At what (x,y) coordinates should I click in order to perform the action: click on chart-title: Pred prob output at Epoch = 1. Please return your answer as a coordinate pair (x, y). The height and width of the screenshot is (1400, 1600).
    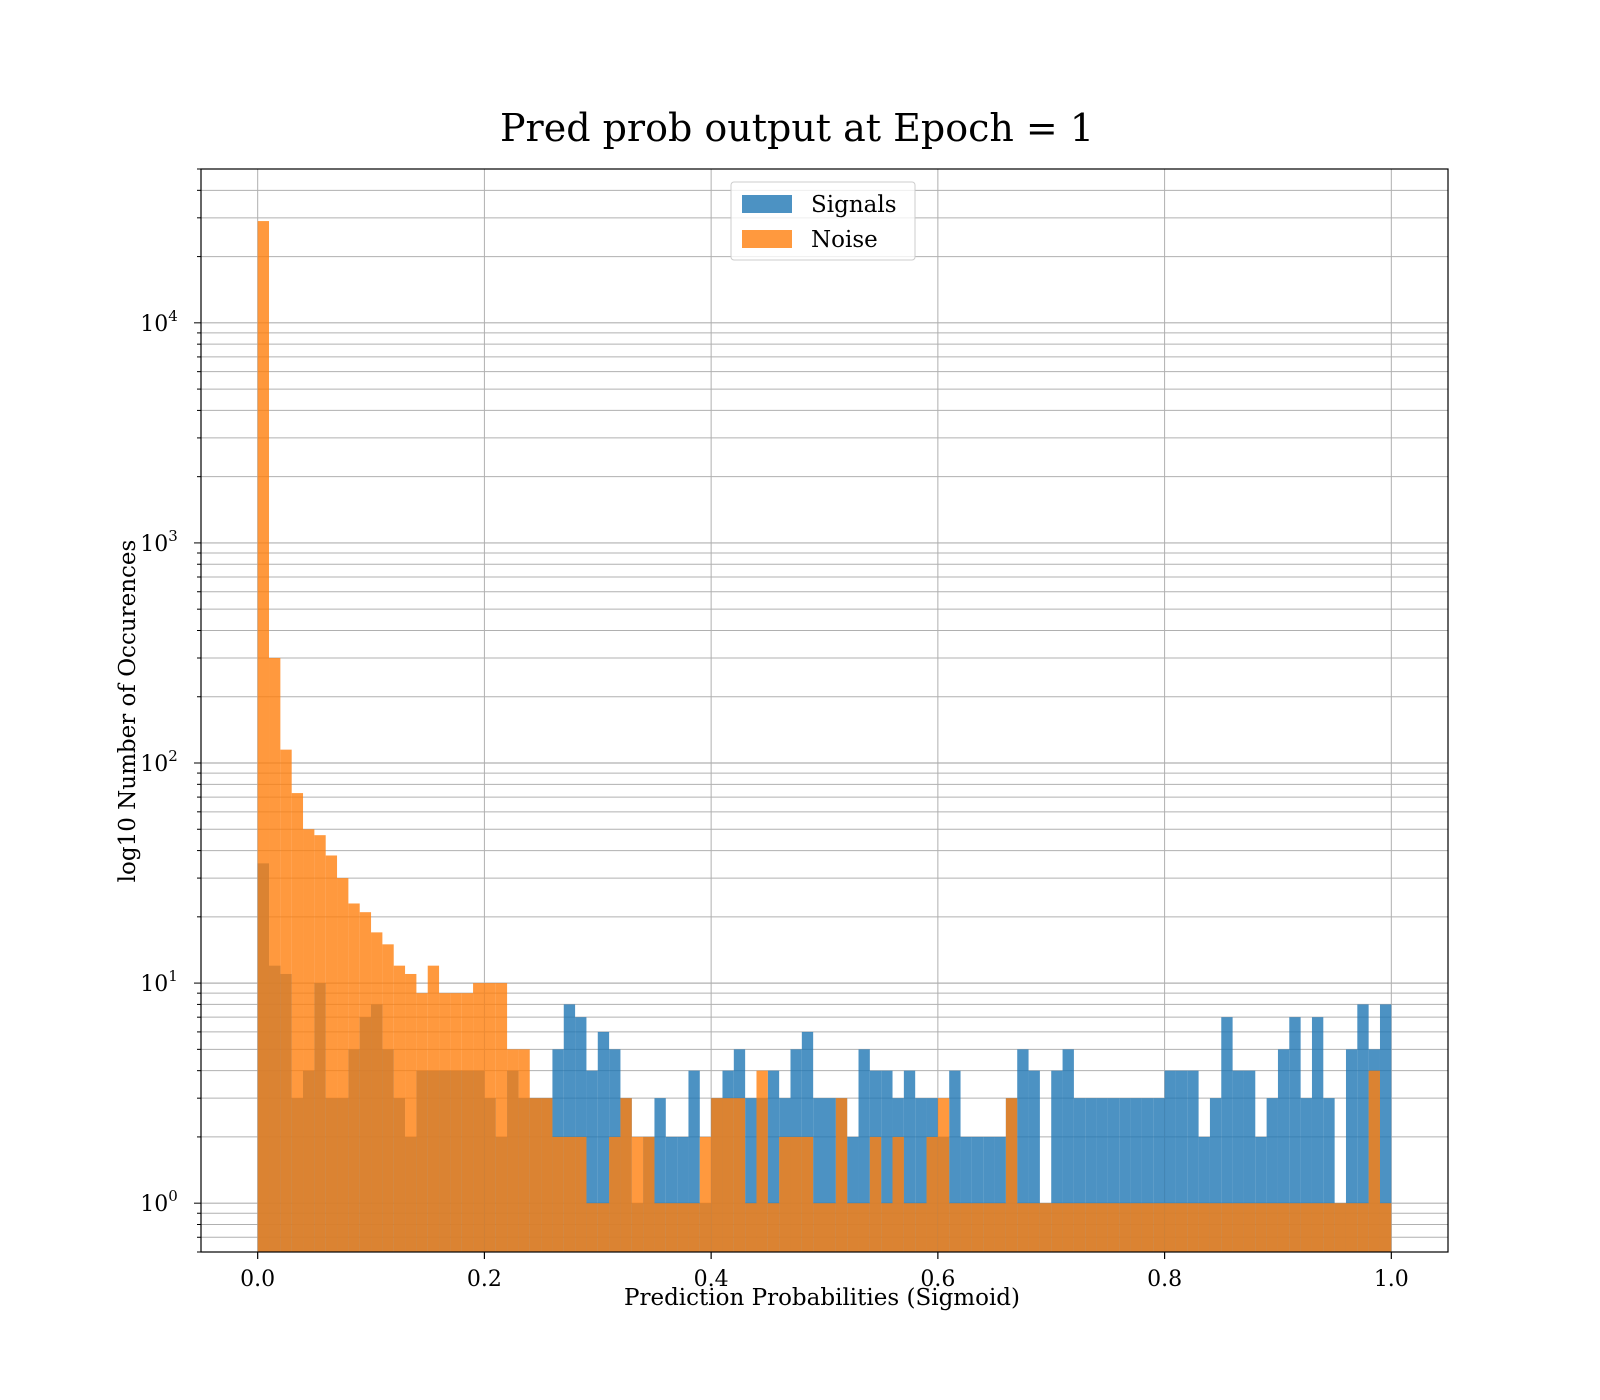
    Looking at the image, I should click on (797, 128).